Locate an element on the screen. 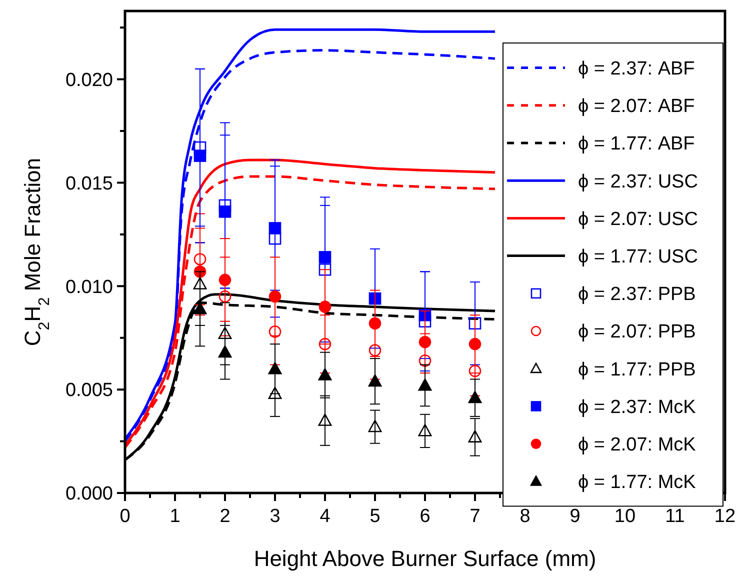 The height and width of the screenshot is (578, 740). x-tick-label: 9 is located at coordinates (575, 516).